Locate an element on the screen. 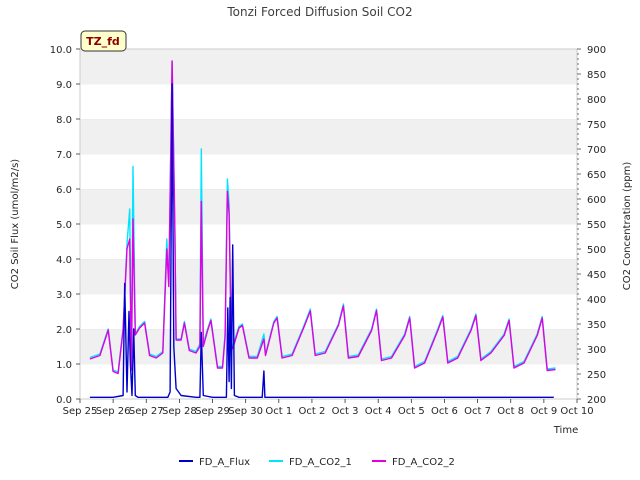  x-tick-label: Oct 10 is located at coordinates (576, 411).